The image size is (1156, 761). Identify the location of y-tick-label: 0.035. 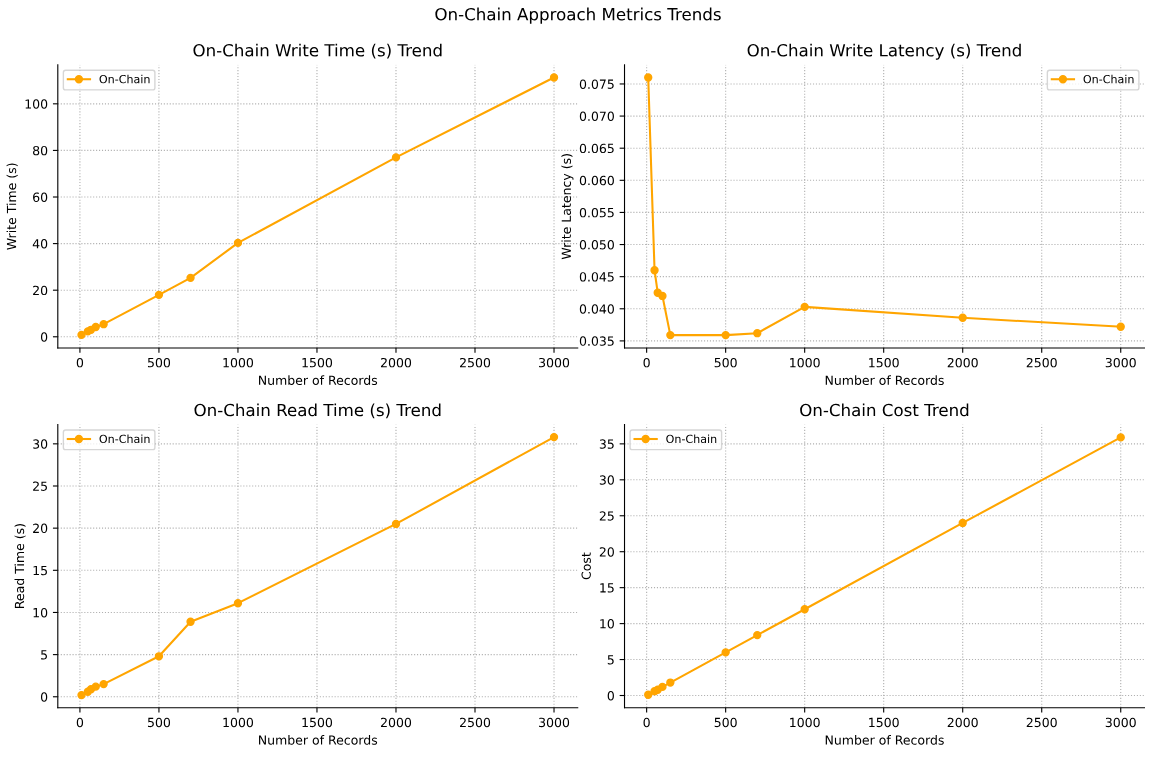
(596, 341).